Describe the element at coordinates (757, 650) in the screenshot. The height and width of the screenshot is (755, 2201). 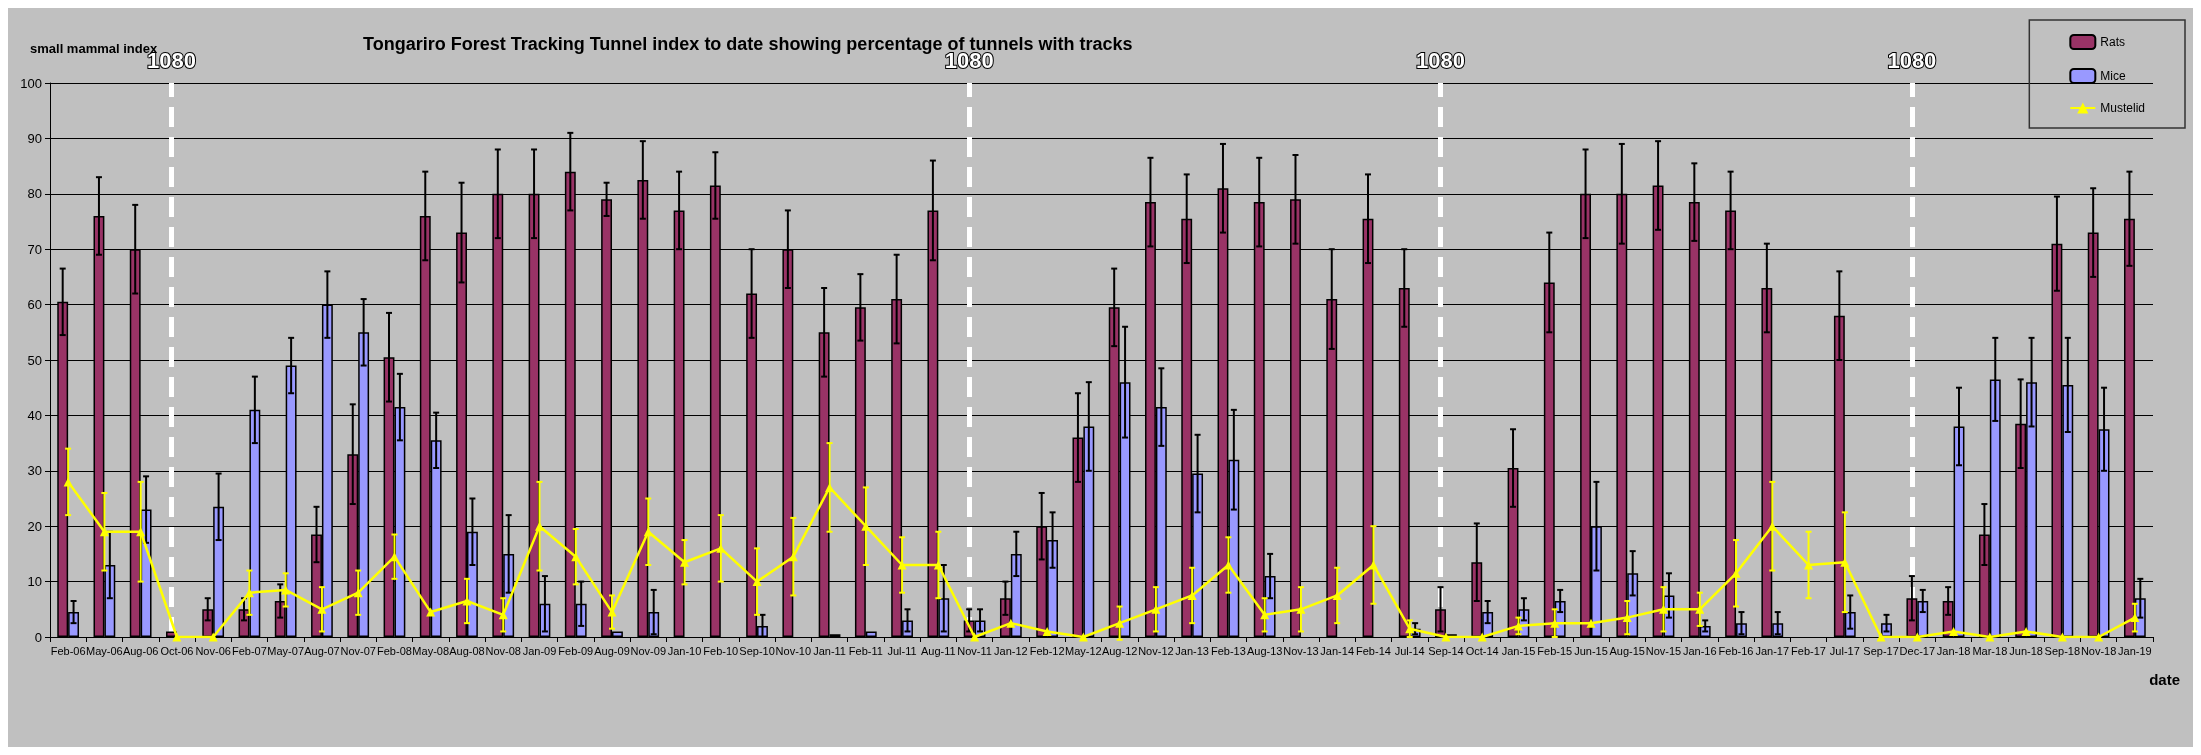
I see `x-tick-label: Sep-10` at that location.